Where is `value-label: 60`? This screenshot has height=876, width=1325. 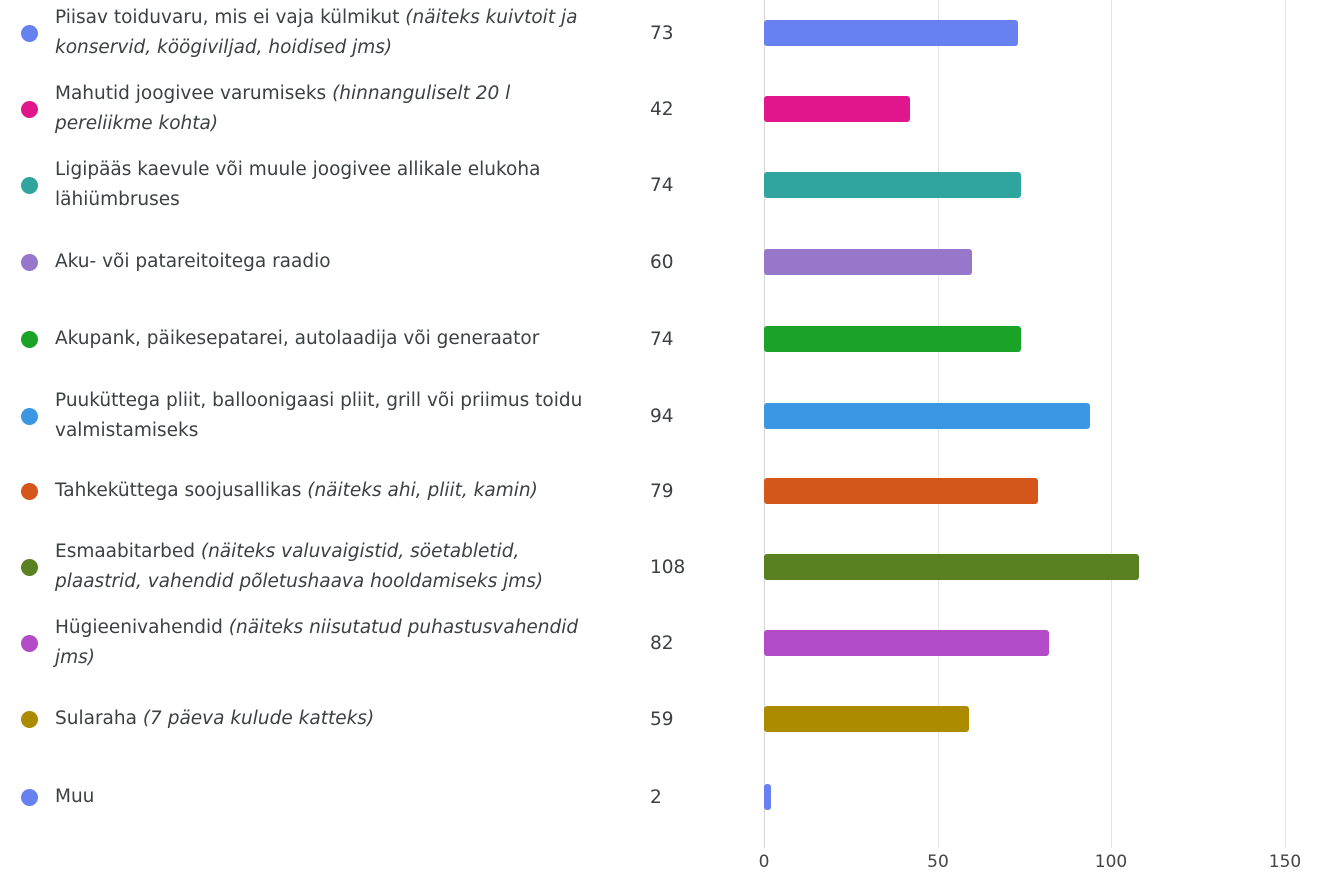
value-label: 60 is located at coordinates (662, 262).